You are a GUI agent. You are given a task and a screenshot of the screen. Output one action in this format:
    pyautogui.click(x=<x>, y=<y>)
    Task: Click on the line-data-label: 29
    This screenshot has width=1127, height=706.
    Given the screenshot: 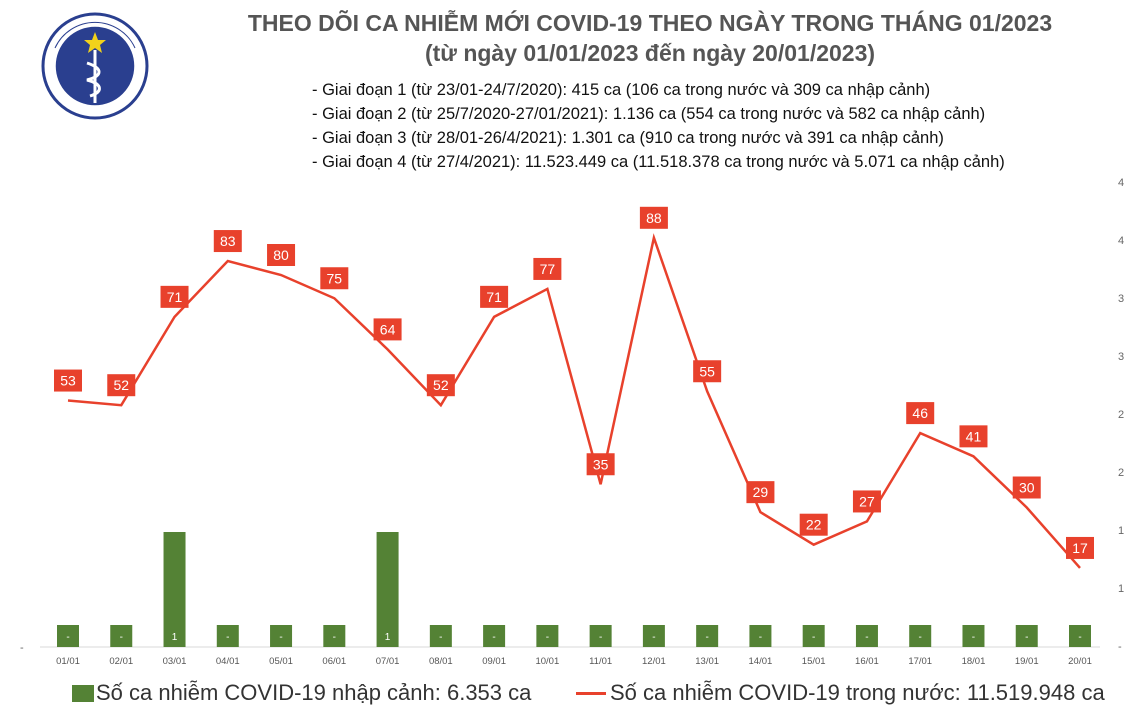 What is the action you would take?
    pyautogui.click(x=761, y=492)
    